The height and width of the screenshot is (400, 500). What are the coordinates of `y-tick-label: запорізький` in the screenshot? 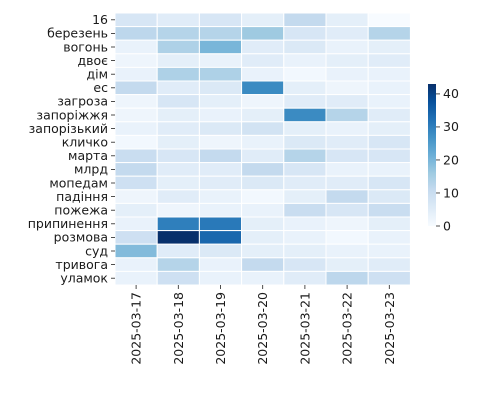 It's located at (68, 128).